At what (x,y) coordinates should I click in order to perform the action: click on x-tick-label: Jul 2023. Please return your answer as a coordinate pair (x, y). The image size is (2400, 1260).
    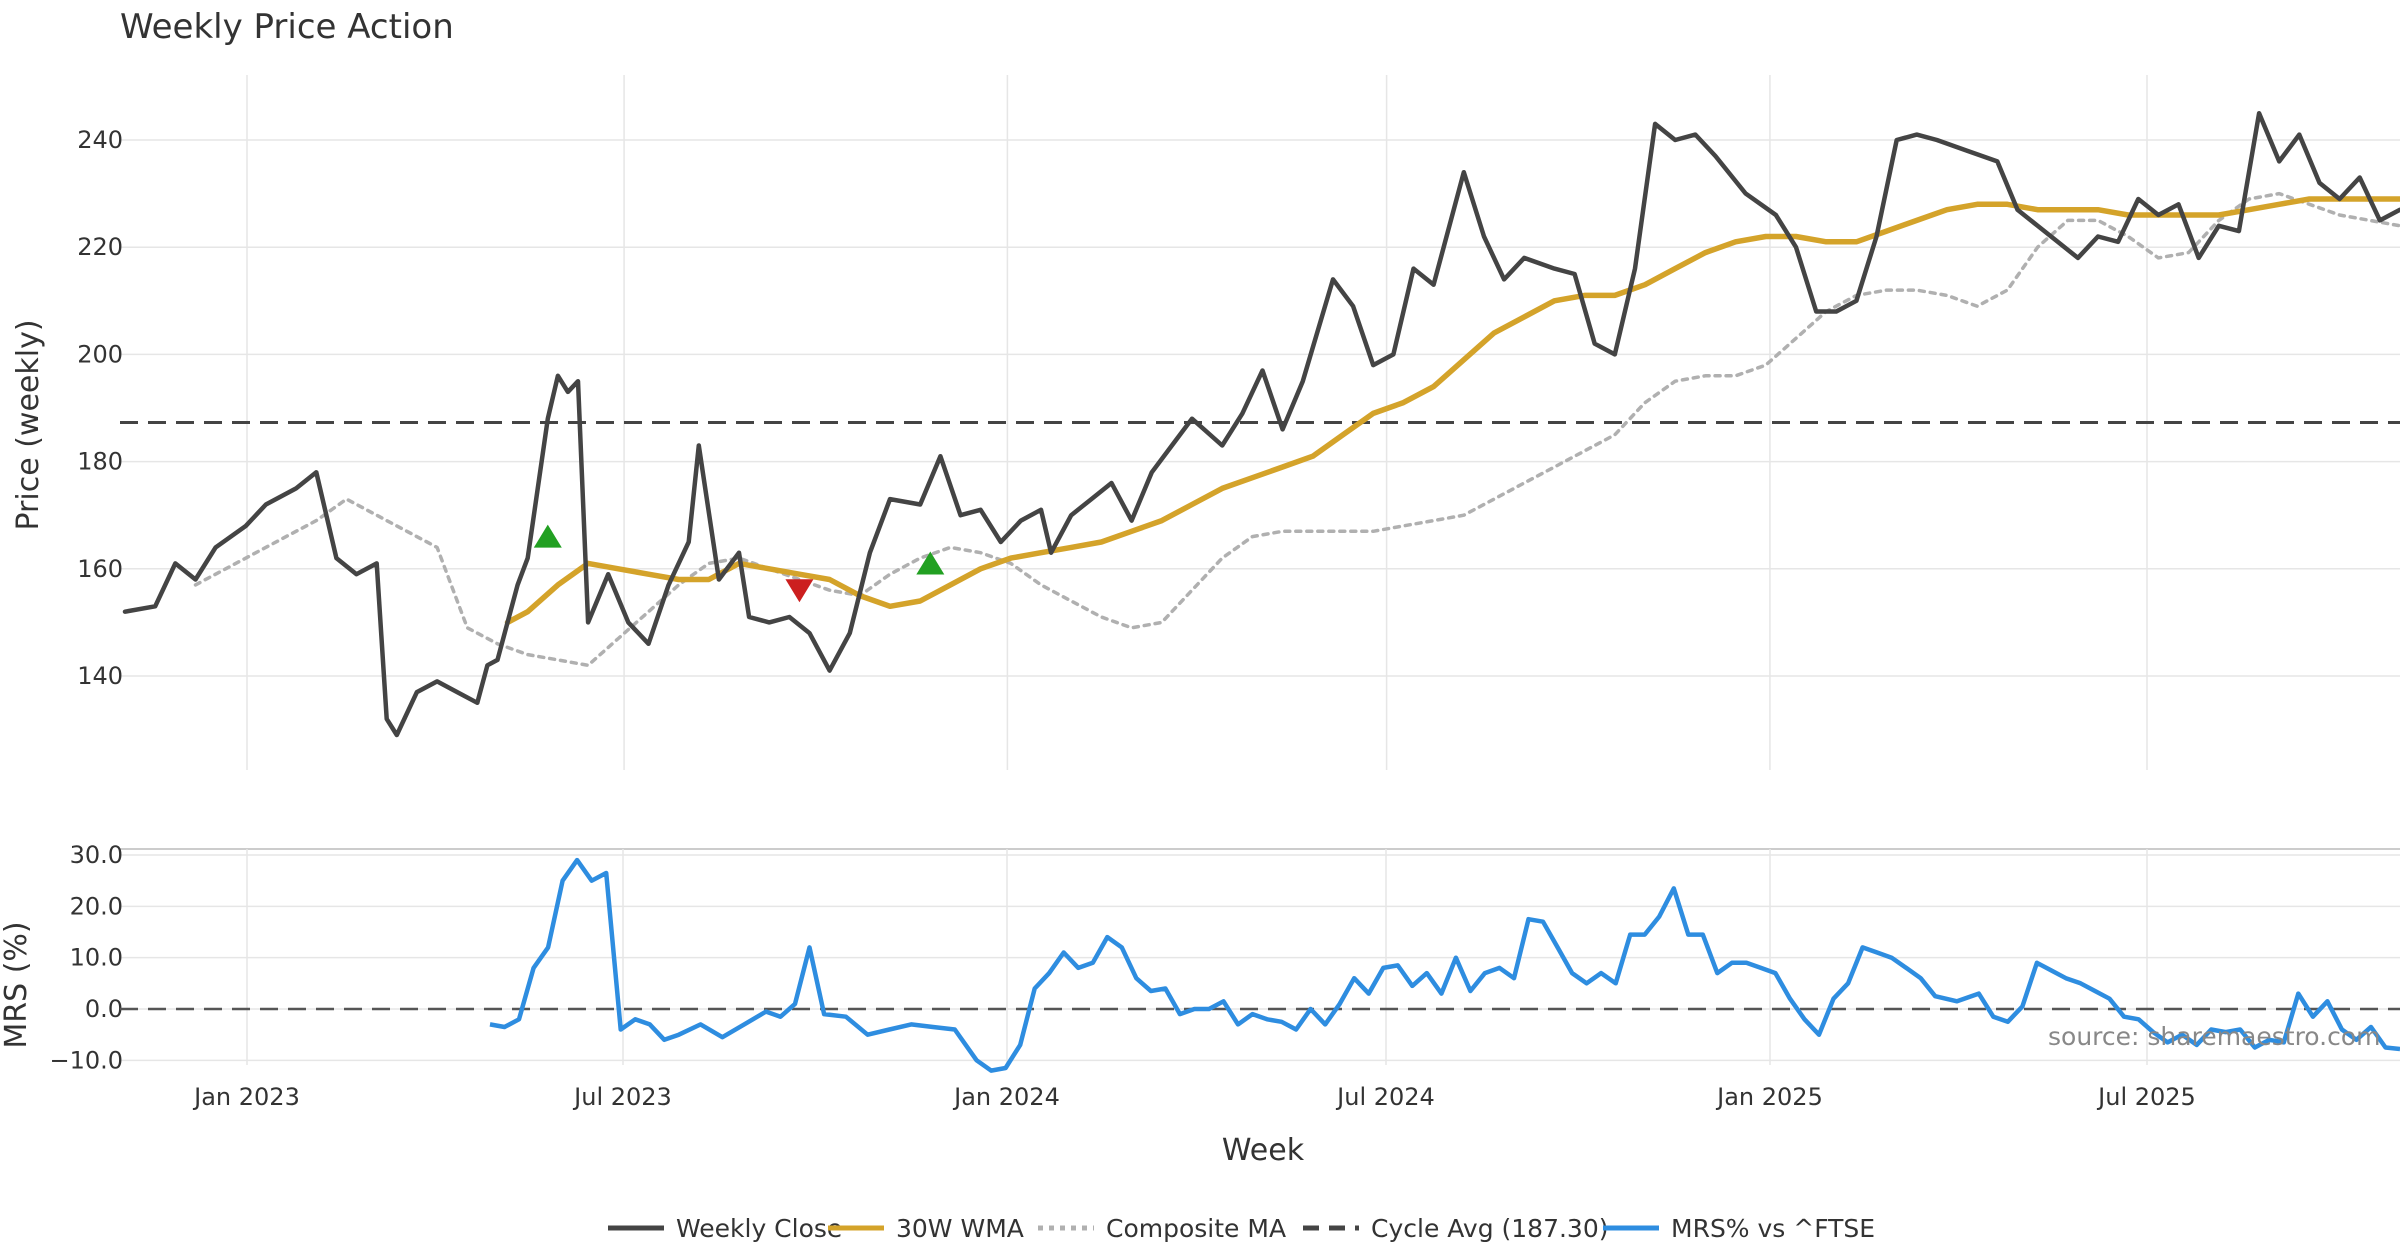
    Looking at the image, I should click on (622, 1097).